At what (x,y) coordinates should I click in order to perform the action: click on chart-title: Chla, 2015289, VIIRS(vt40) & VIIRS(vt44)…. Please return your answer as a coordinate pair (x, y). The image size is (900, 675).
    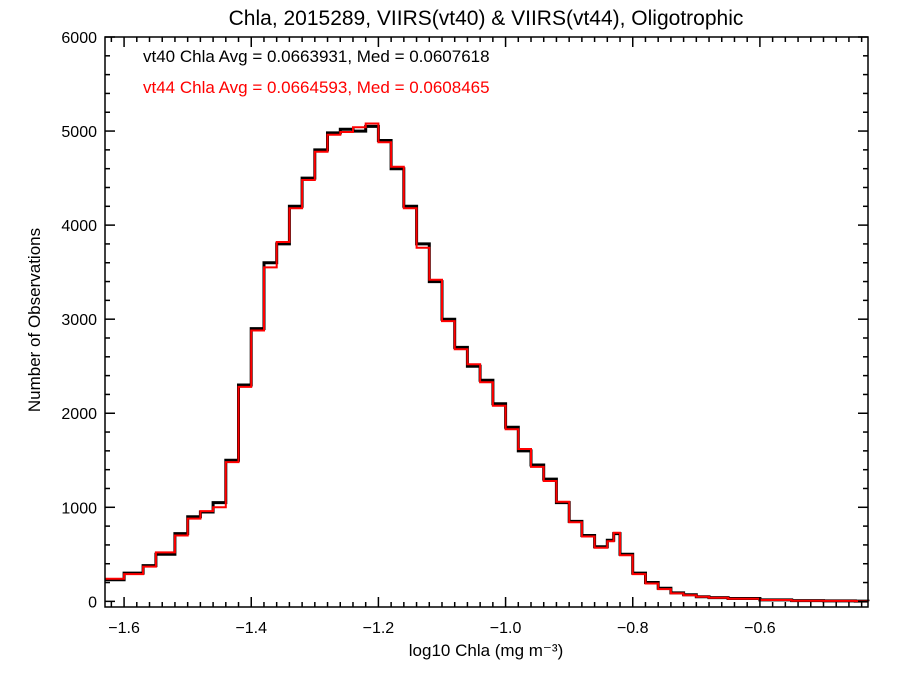
    Looking at the image, I should click on (486, 18).